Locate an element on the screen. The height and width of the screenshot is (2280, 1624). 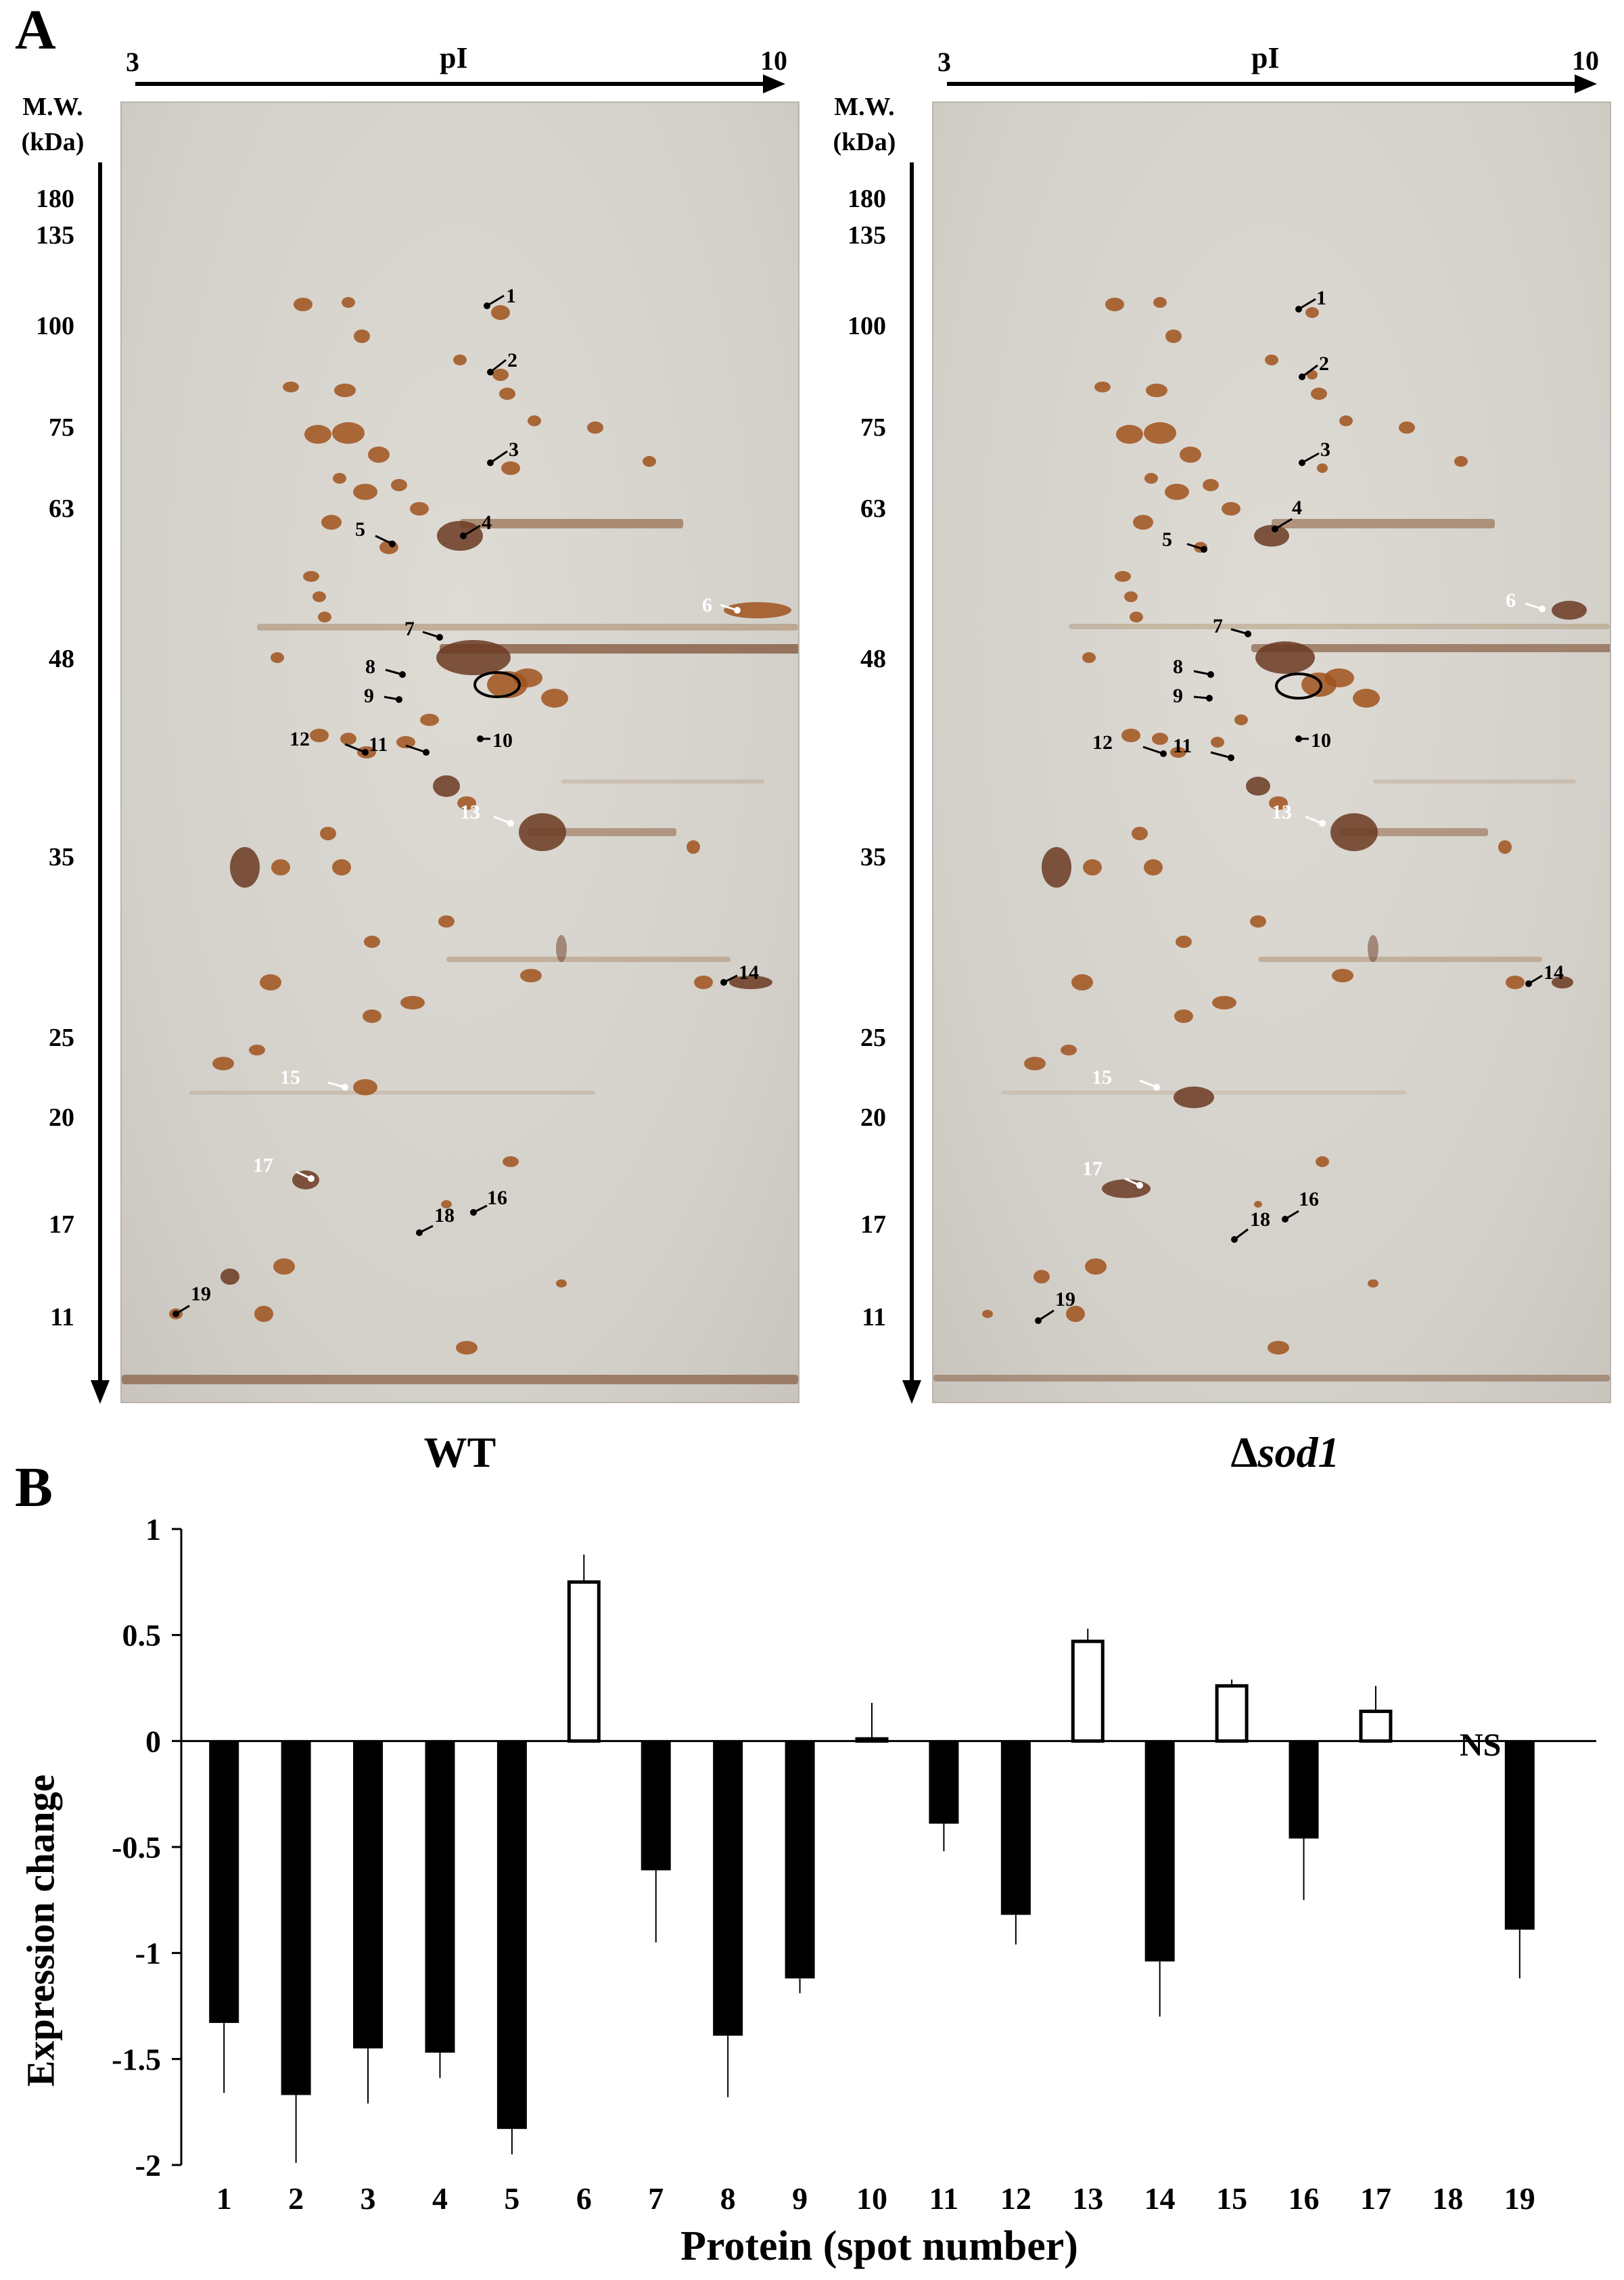
x-tick-label: 9 is located at coordinates (800, 2198).